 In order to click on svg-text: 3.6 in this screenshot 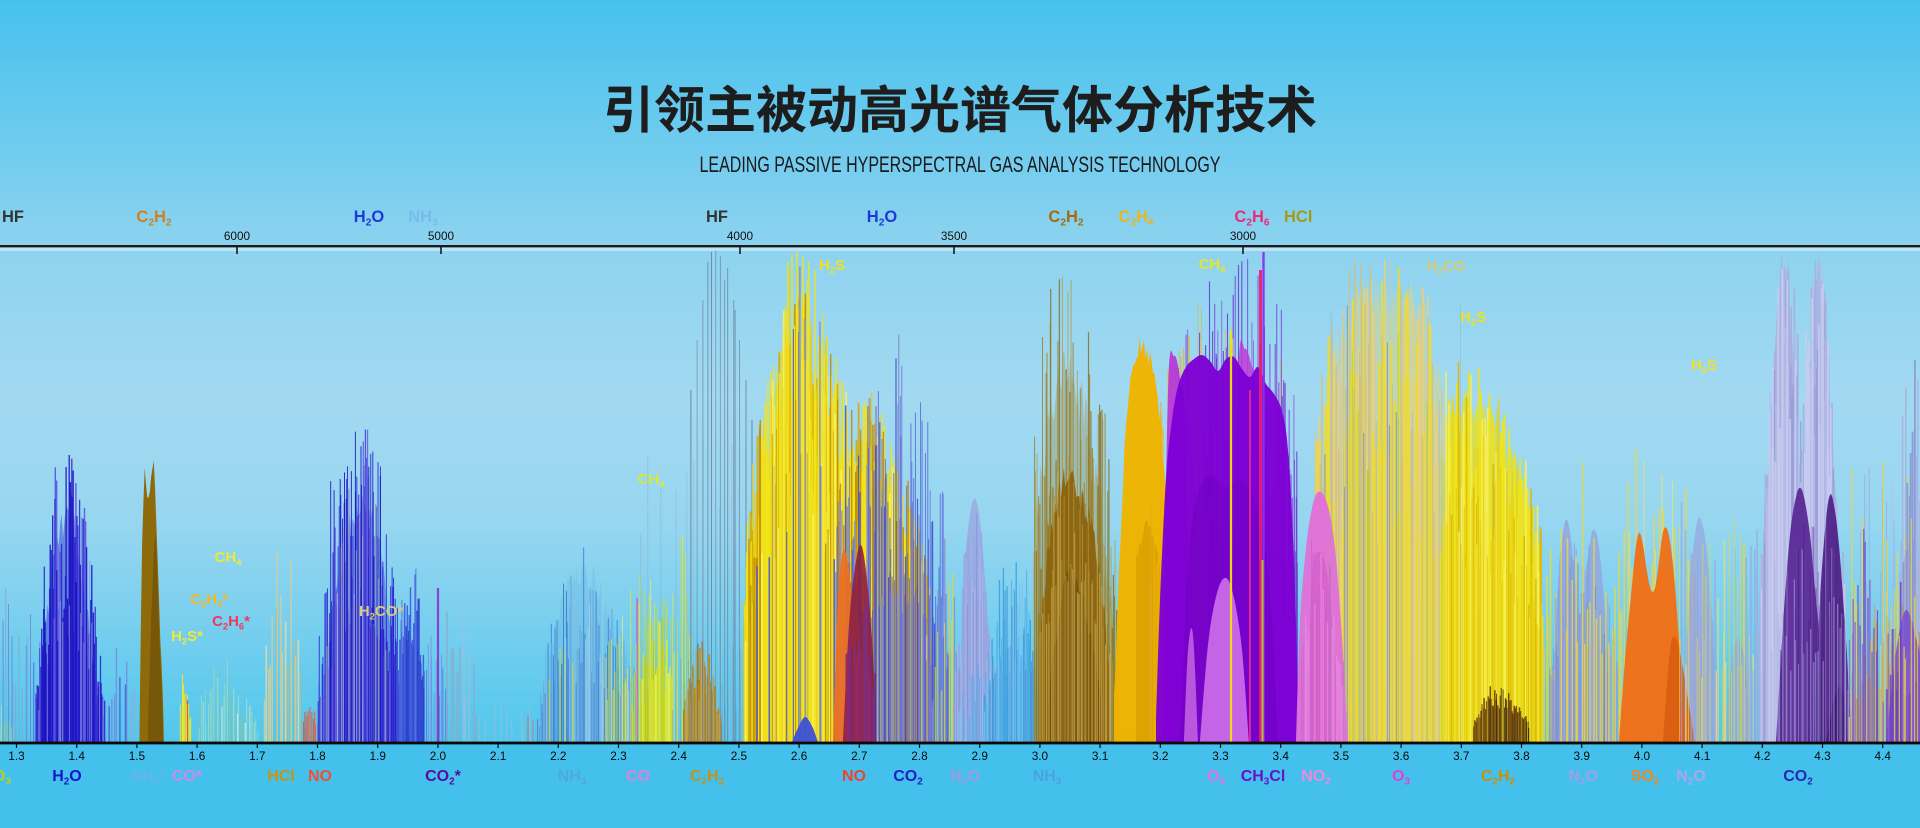, I will do `click(1401, 756)`.